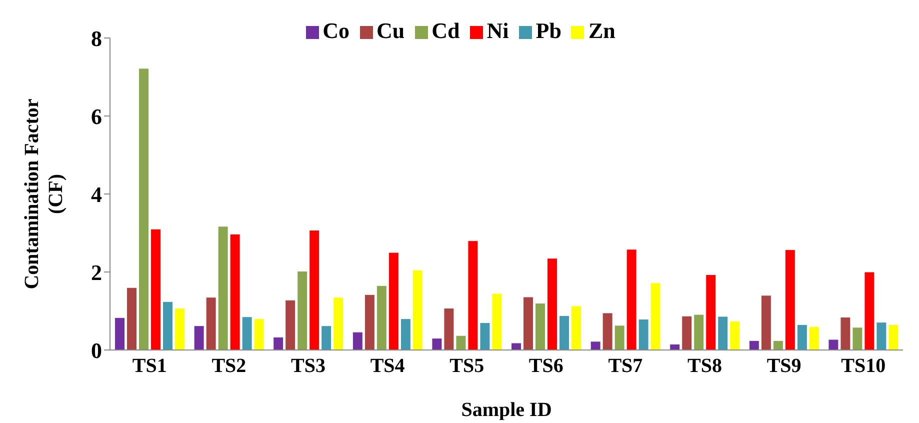 The image size is (919, 423). I want to click on x-tick-label: TS8, so click(705, 366).